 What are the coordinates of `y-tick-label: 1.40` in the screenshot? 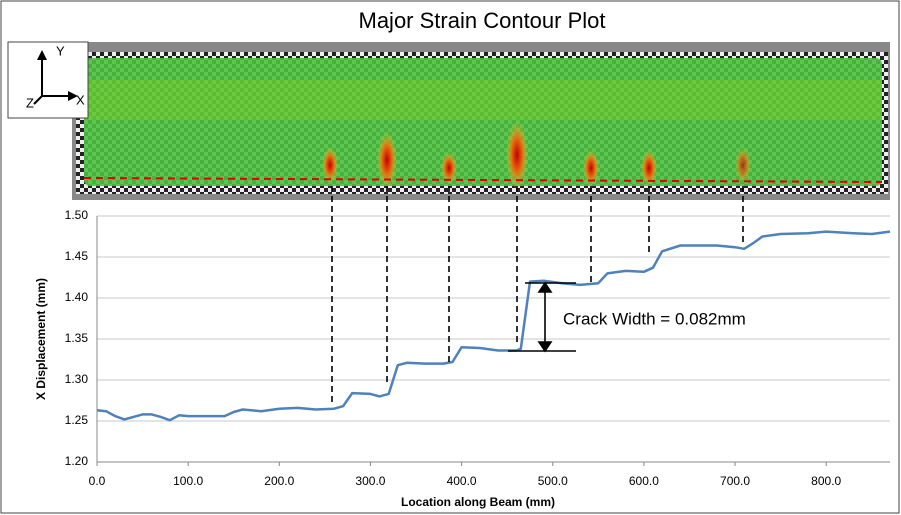 It's located at (77, 297).